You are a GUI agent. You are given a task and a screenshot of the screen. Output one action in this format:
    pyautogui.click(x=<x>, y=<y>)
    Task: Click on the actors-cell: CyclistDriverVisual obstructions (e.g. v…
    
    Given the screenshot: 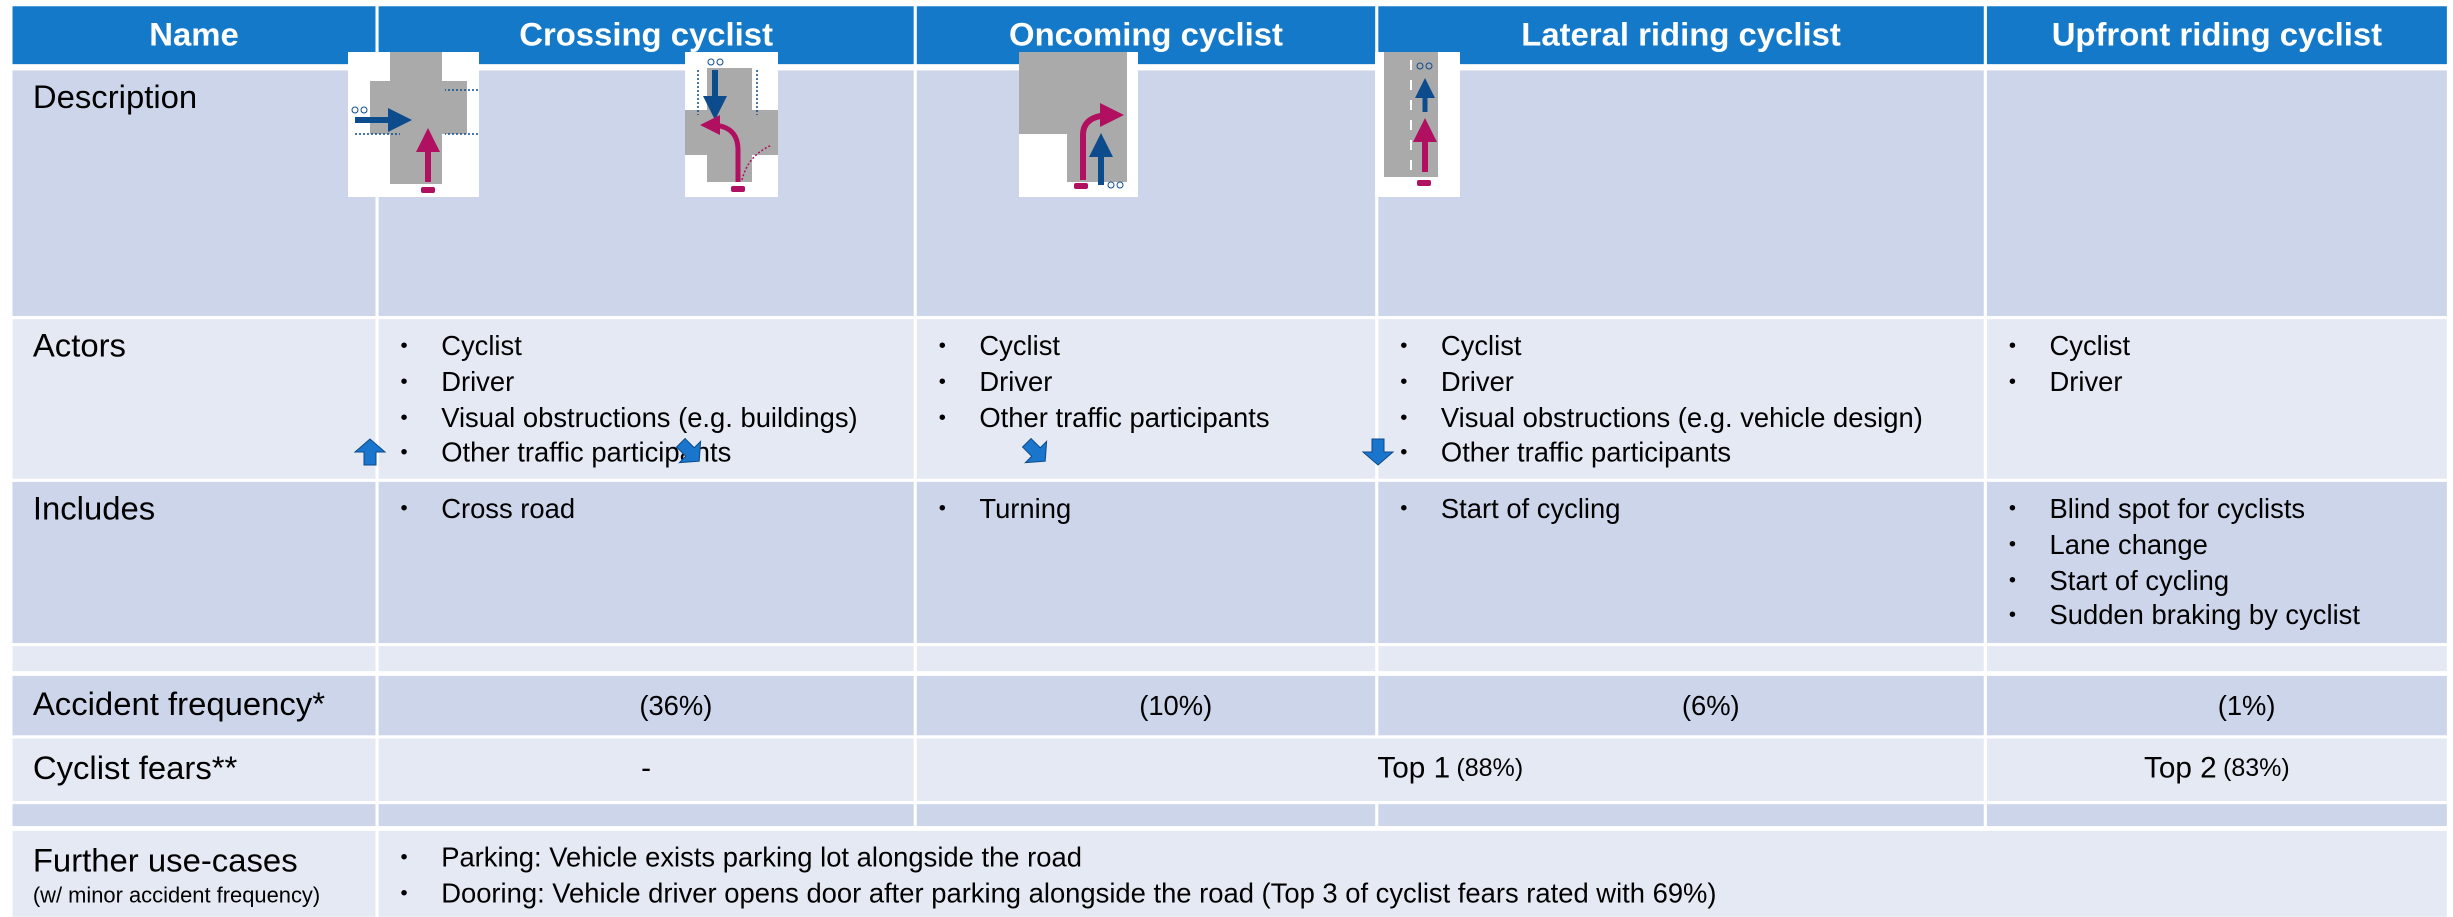 What is the action you would take?
    pyautogui.click(x=1681, y=399)
    